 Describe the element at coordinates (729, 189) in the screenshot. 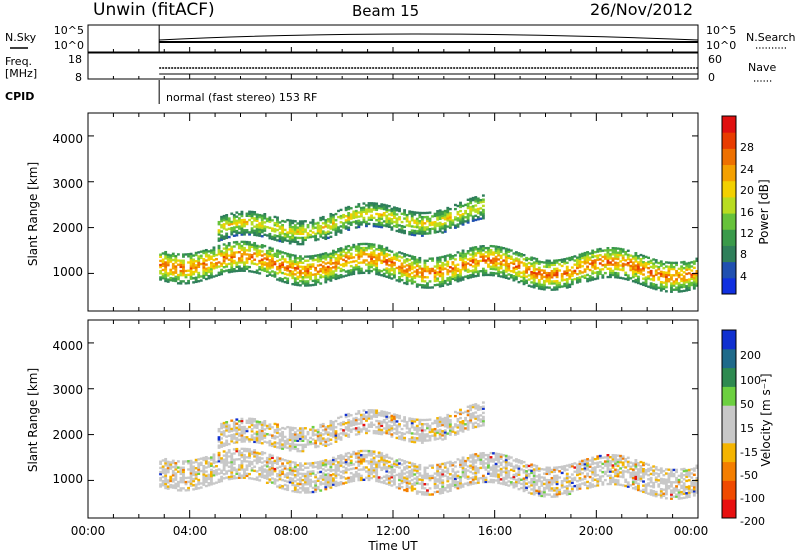

I see `power-colorbar-segment` at that location.